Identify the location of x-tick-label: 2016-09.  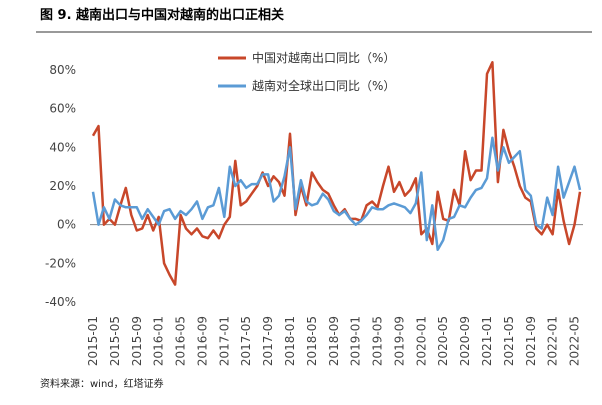
(202, 341).